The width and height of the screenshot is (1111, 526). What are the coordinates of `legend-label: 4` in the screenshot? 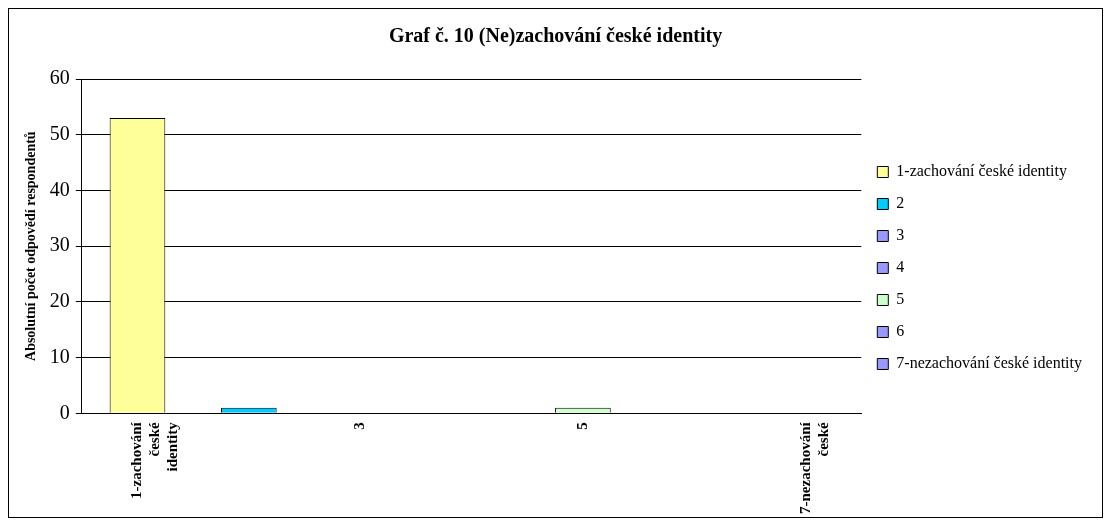 It's located at (900, 267).